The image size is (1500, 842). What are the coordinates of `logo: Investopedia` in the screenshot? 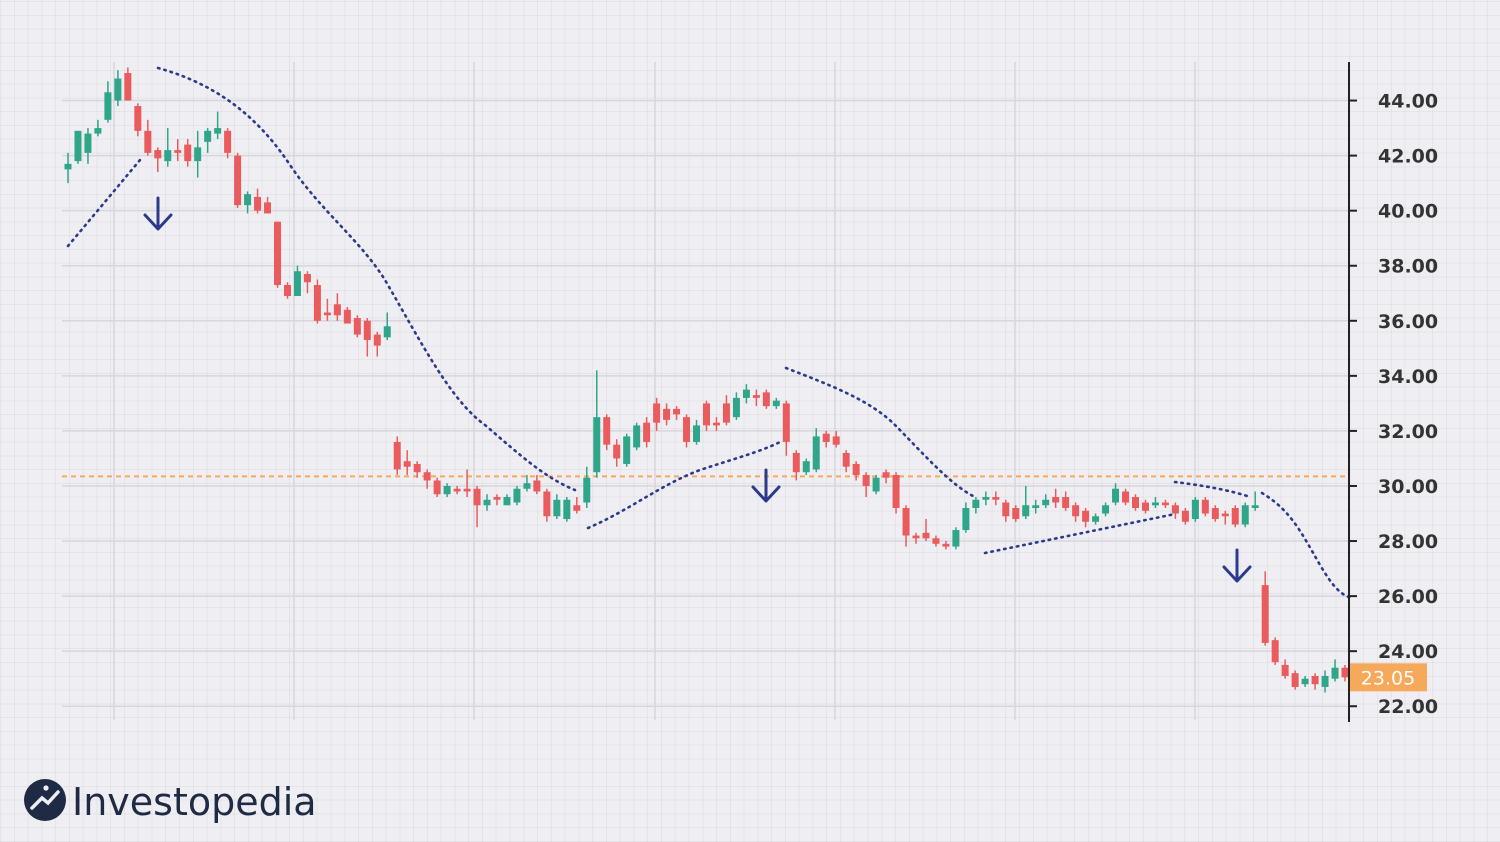 It's located at (170, 801).